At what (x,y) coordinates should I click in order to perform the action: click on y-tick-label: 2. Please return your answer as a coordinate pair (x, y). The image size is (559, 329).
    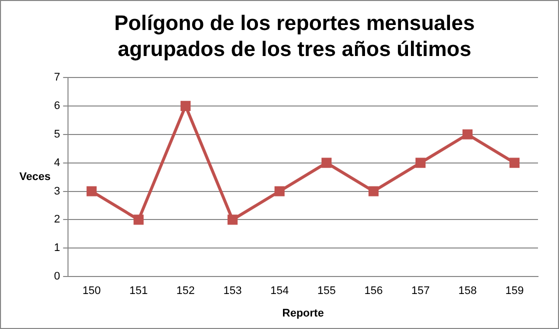
    Looking at the image, I should click on (57, 220).